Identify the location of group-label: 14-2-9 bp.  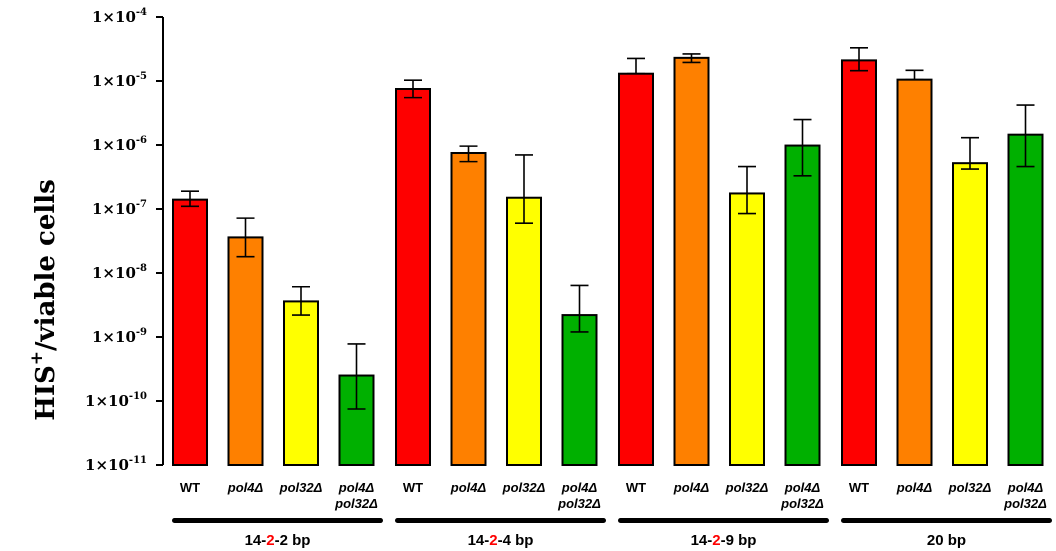
(724, 540).